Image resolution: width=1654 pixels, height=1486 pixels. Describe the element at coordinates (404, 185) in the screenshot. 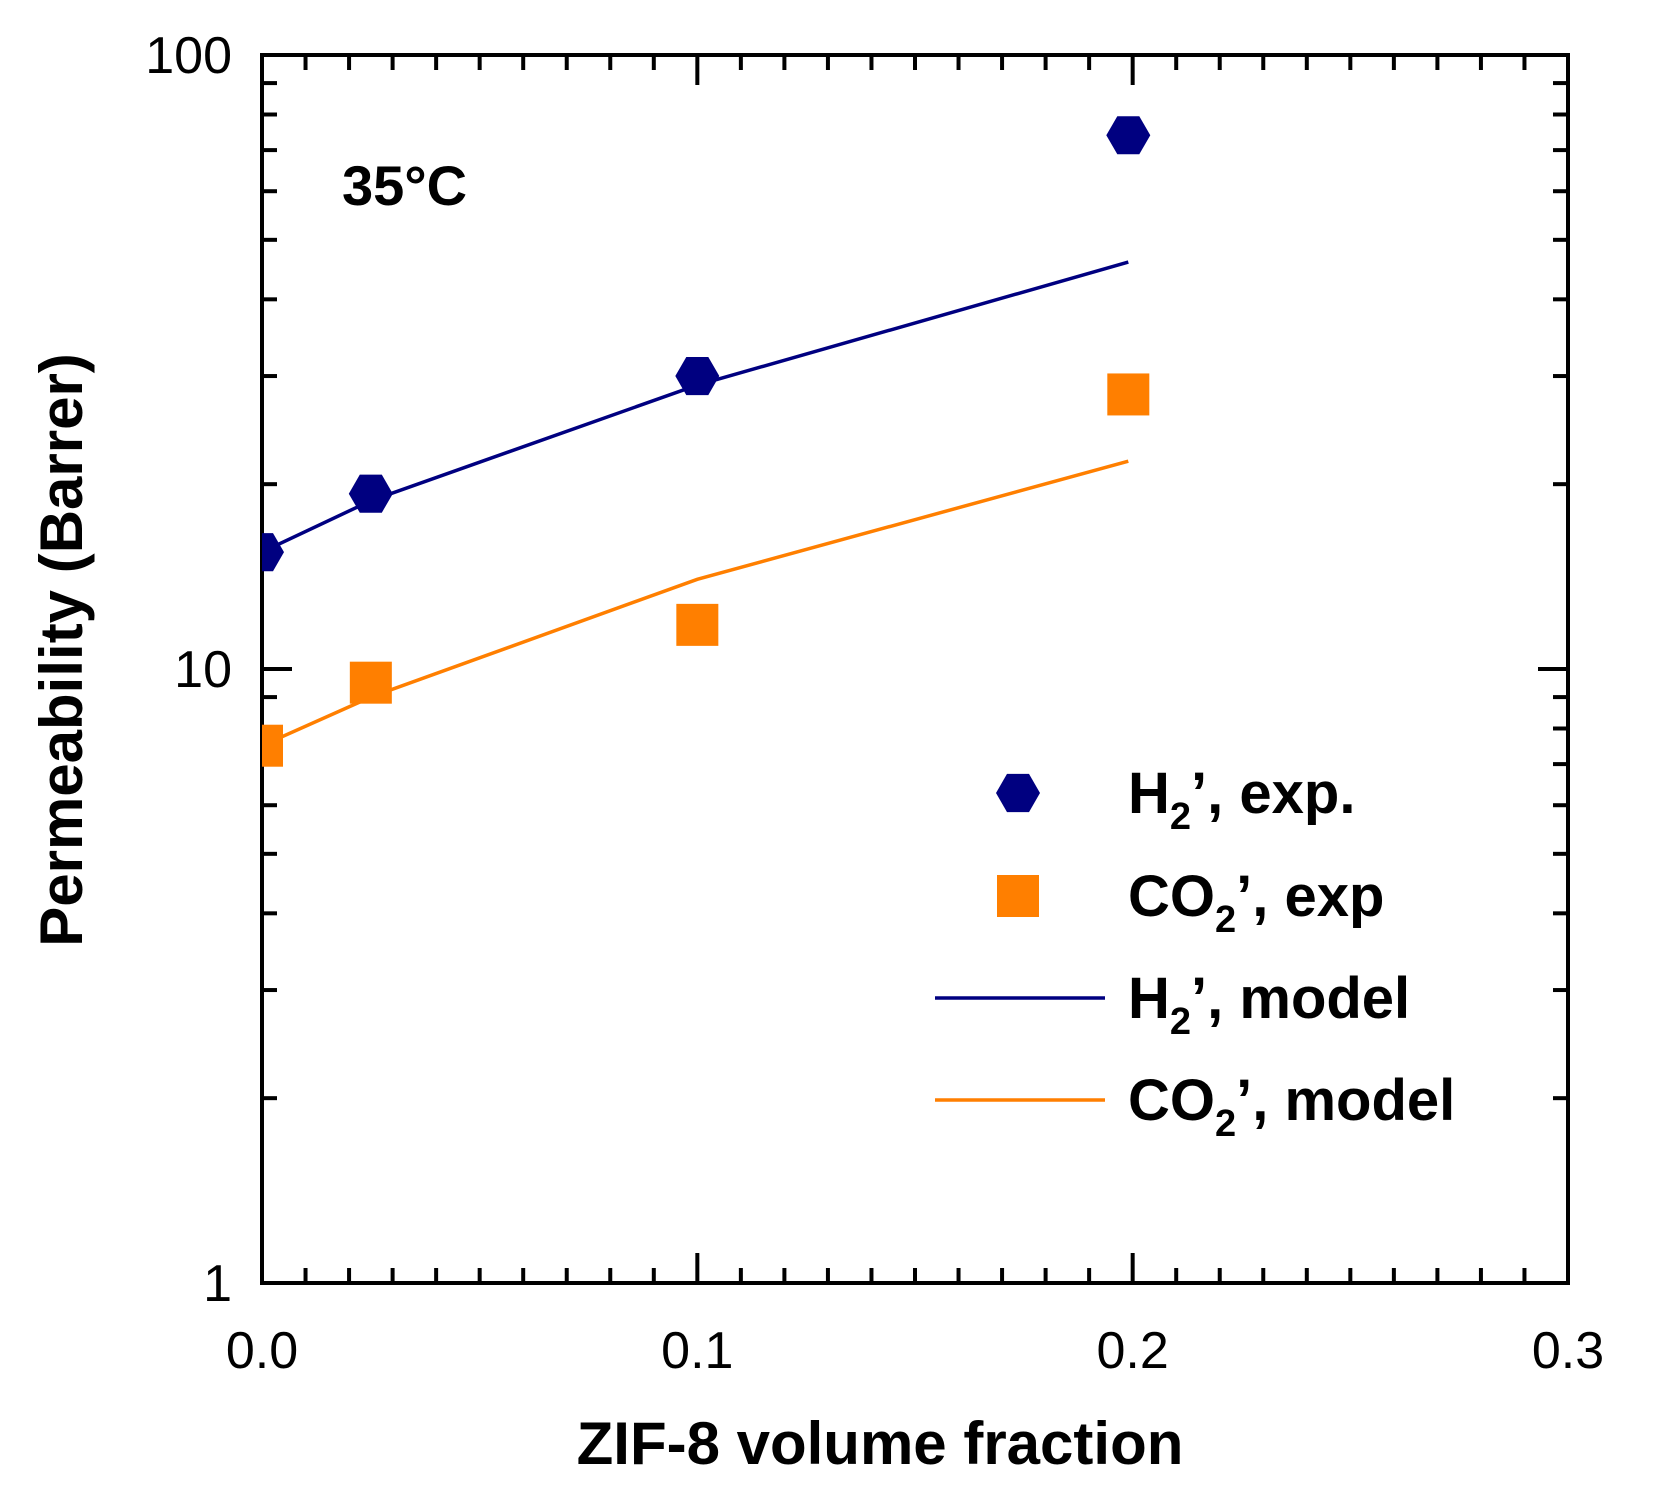

I see `temperature-annotation: 35°C` at that location.